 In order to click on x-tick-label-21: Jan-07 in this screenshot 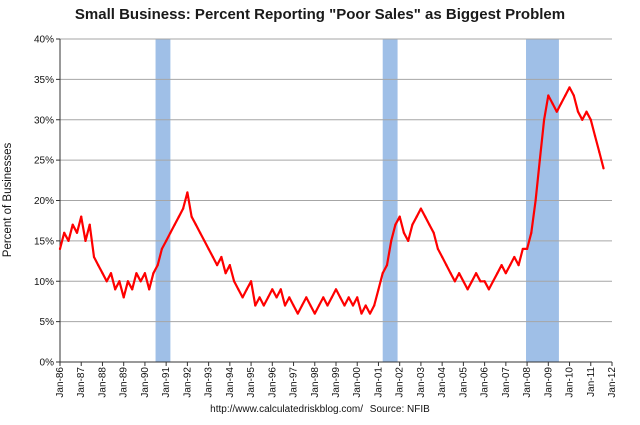, I will do `click(506, 382)`.